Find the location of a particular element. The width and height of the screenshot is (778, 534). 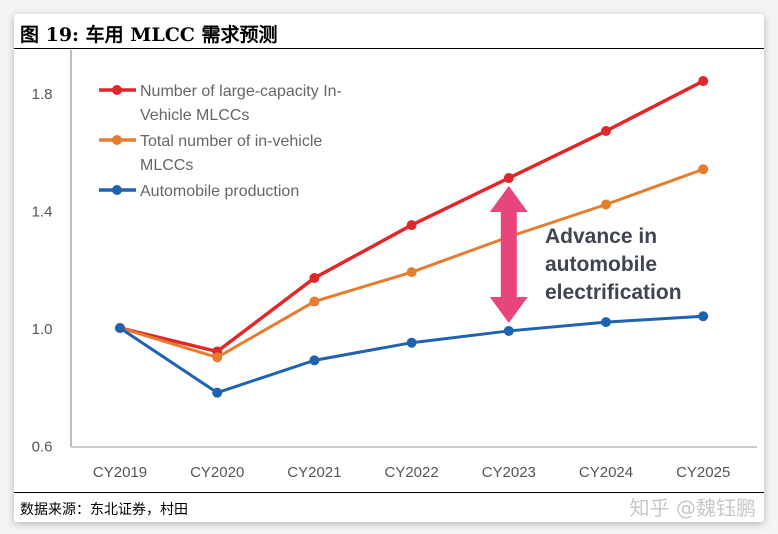

annotation-text: Advance in is located at coordinates (601, 236).